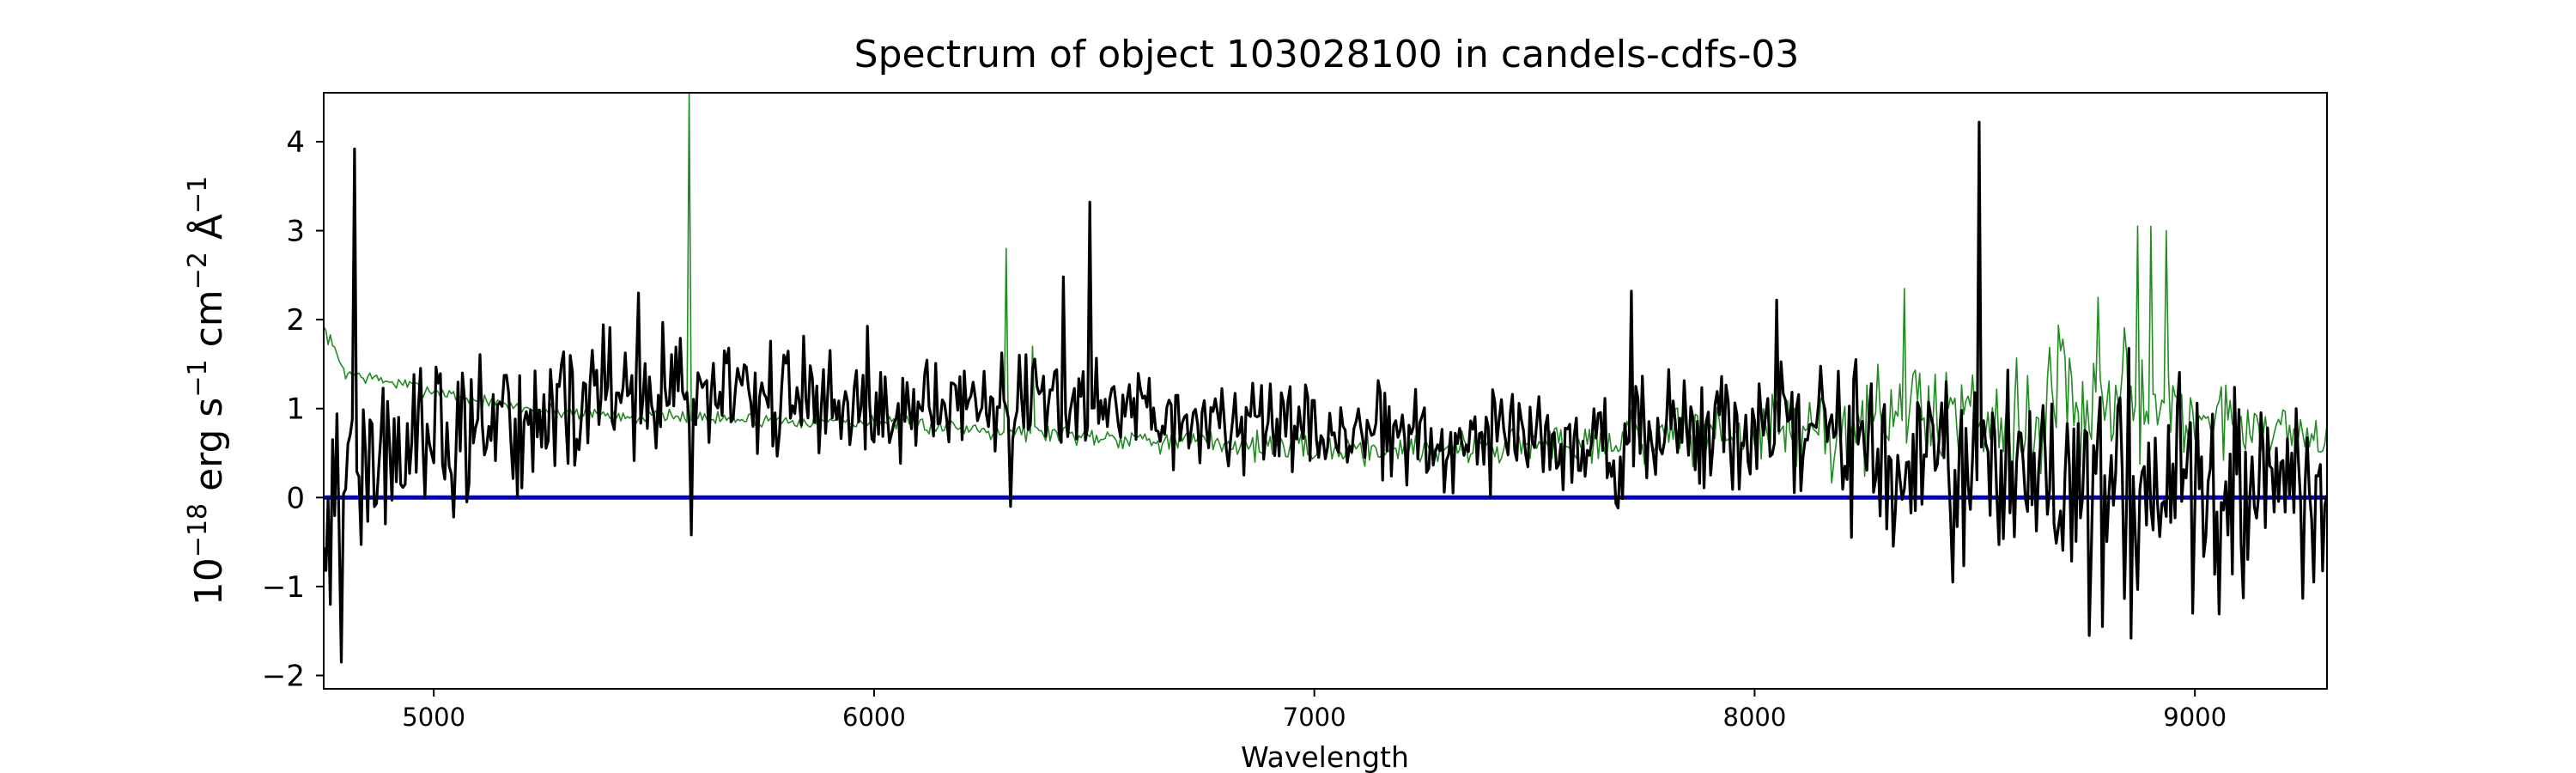 The height and width of the screenshot is (773, 2576). I want to click on y-label-unit-1-exp: −1, so click(198, 378).